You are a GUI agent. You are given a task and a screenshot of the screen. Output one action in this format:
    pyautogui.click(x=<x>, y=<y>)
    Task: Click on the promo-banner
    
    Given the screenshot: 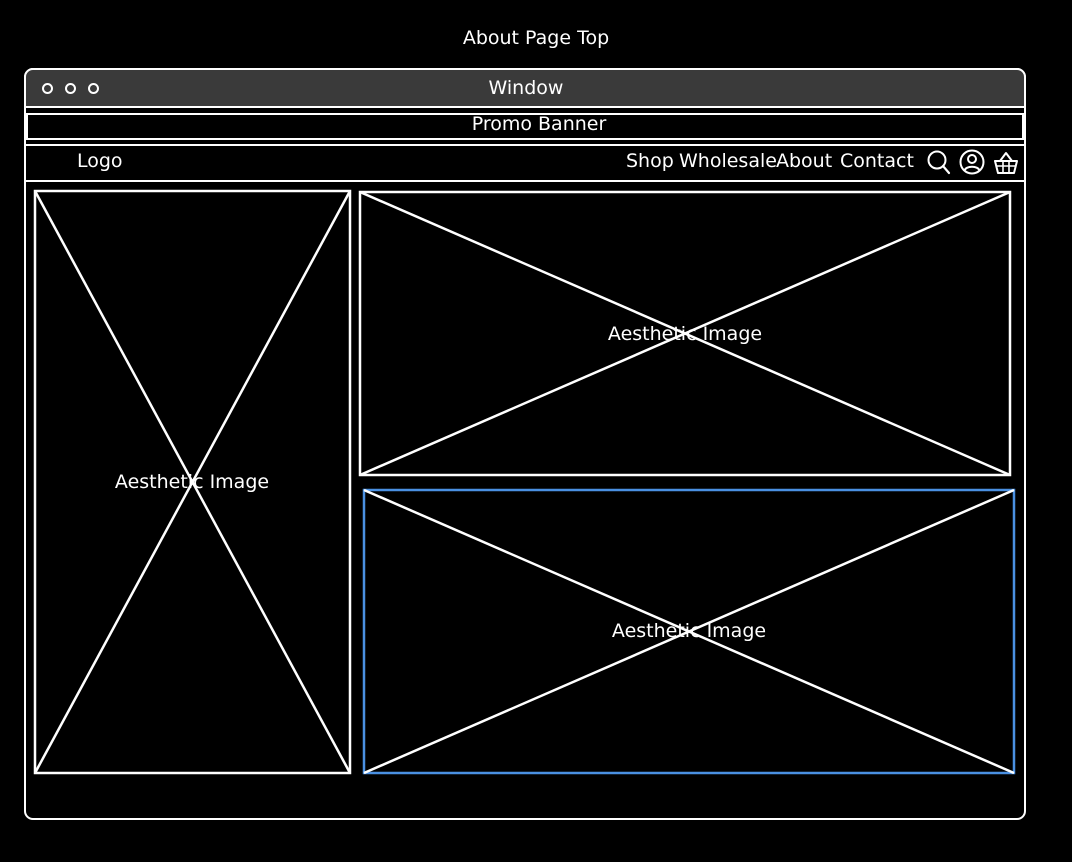 What is the action you would take?
    pyautogui.click(x=525, y=126)
    